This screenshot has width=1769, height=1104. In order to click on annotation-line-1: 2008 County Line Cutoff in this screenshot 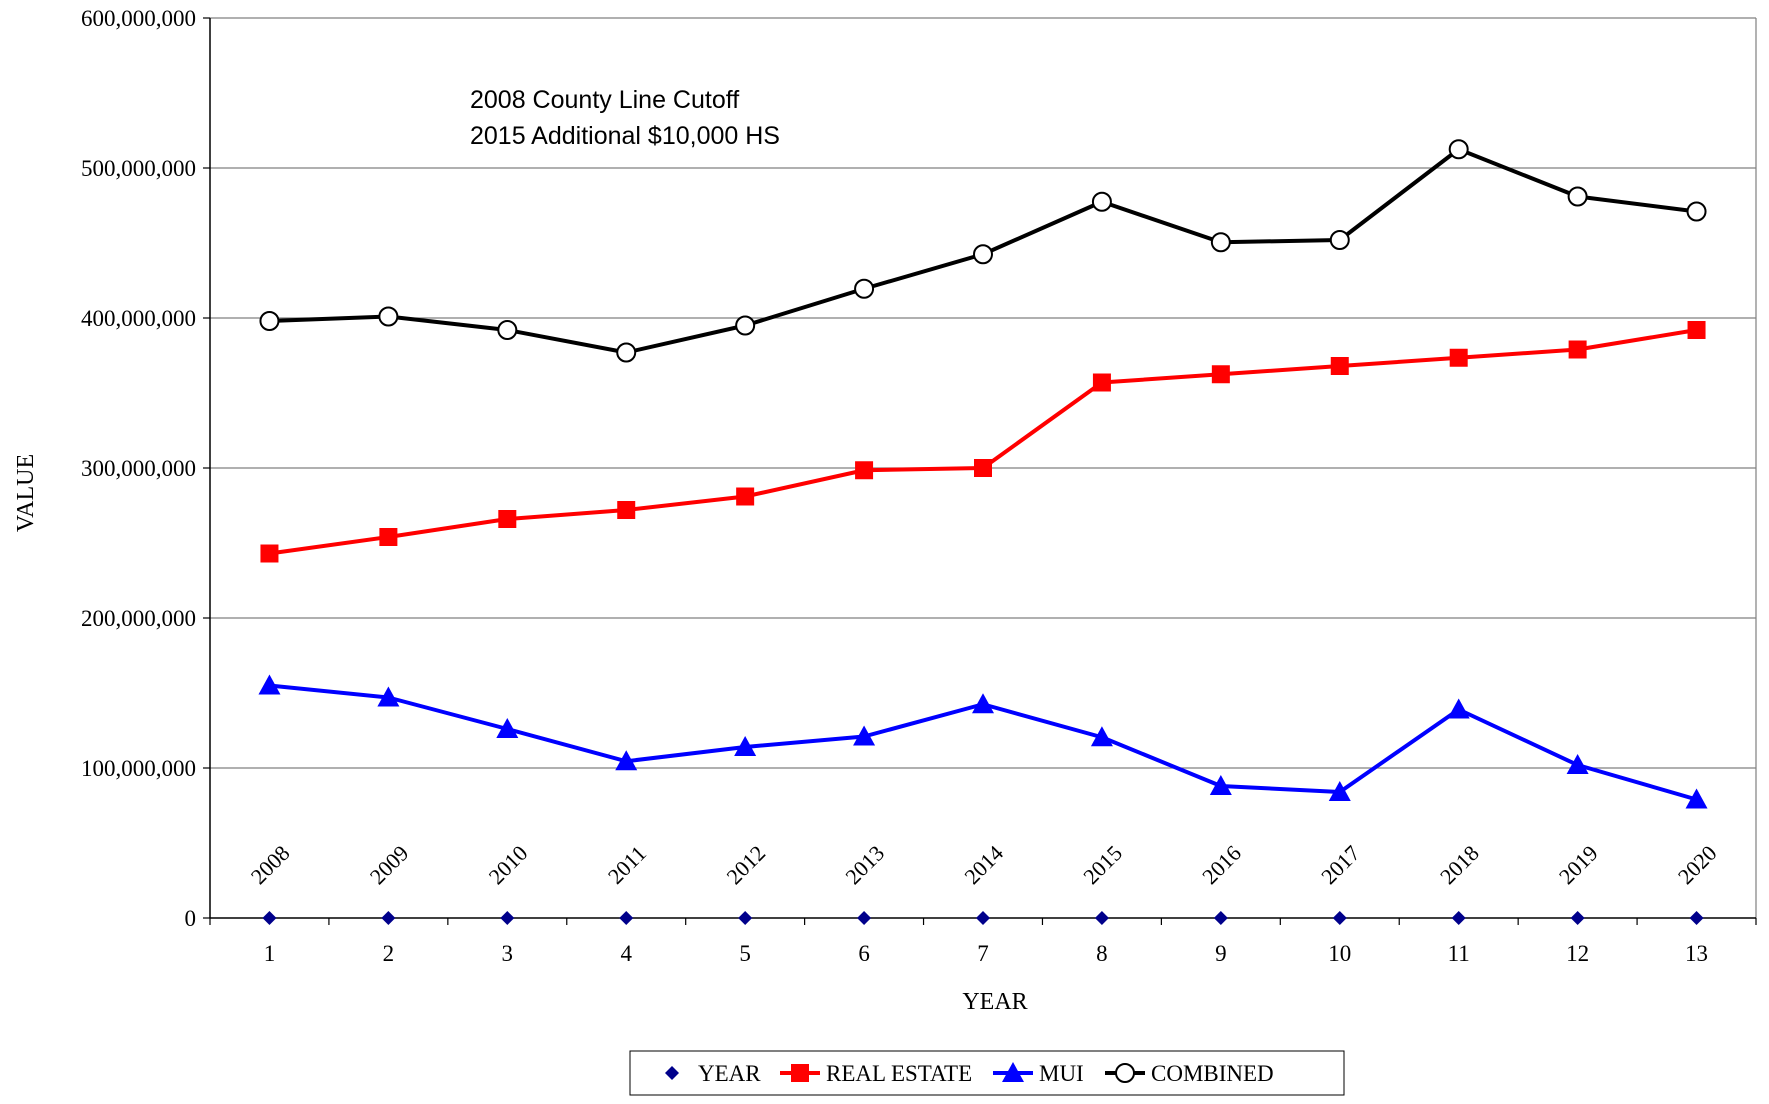, I will do `click(604, 100)`.